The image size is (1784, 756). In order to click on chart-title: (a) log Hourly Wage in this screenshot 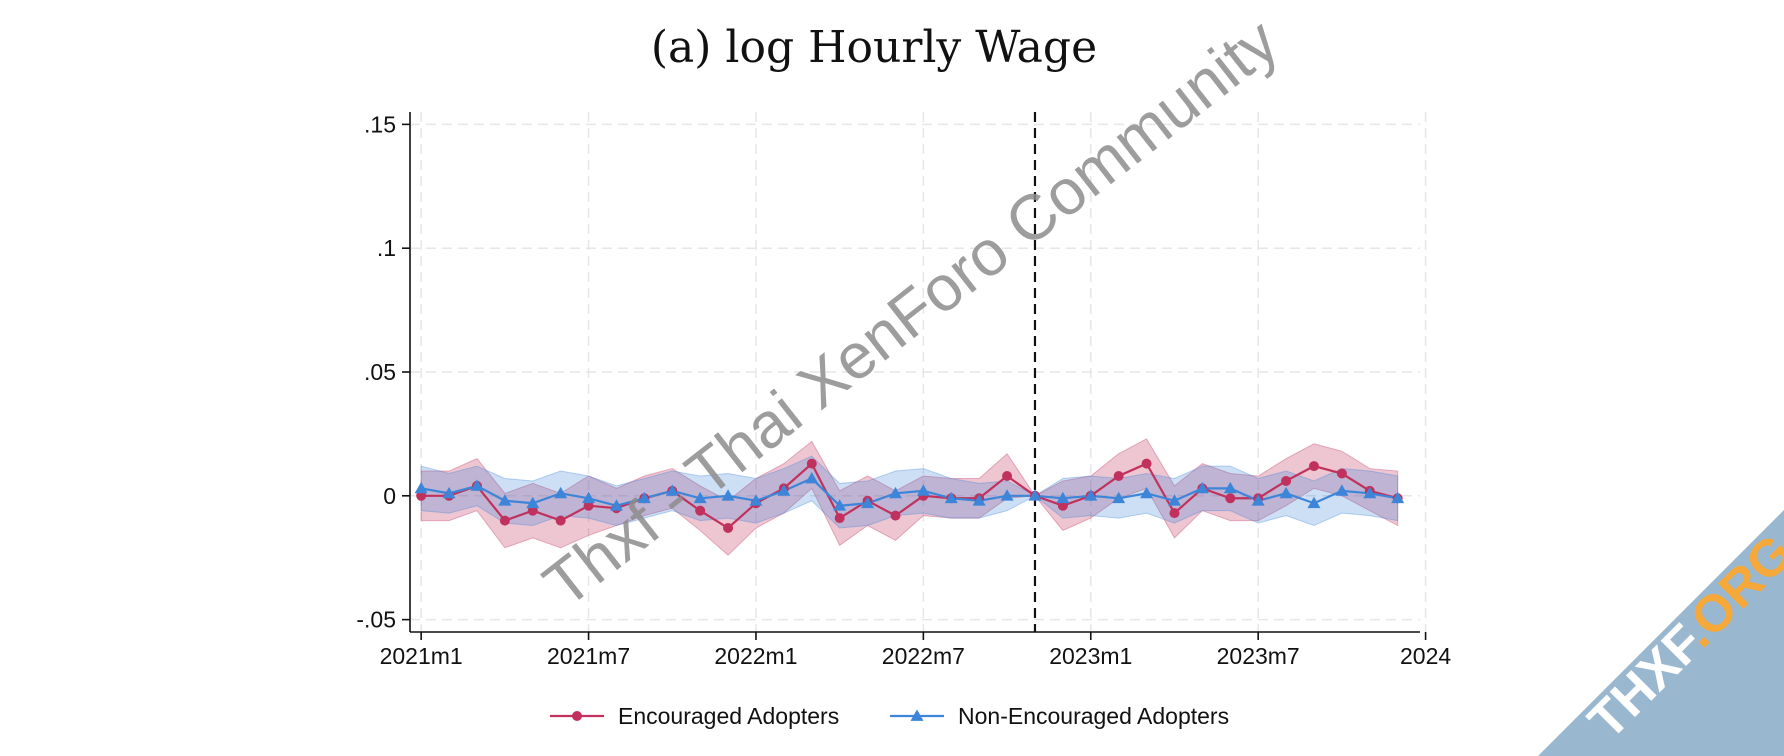, I will do `click(874, 47)`.